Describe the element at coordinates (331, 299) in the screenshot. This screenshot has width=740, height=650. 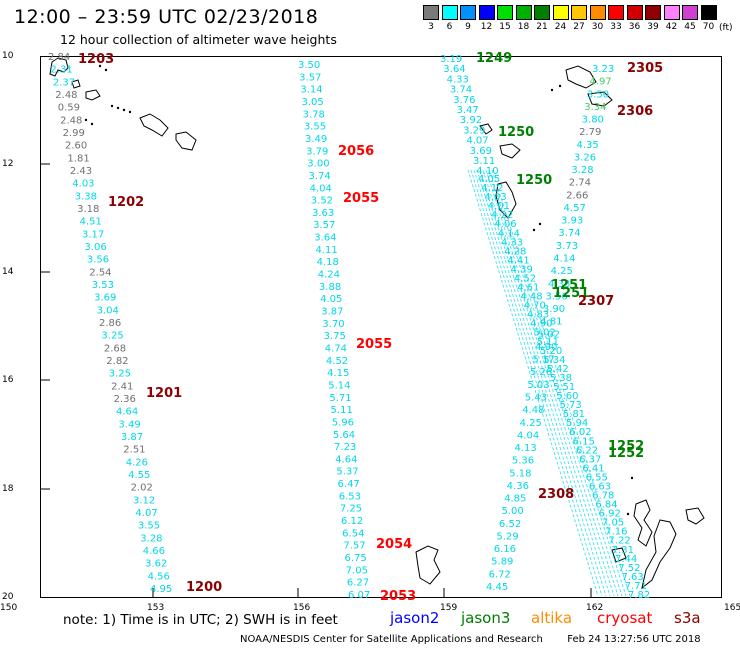
I see `wave-height-value: 4.05` at that location.